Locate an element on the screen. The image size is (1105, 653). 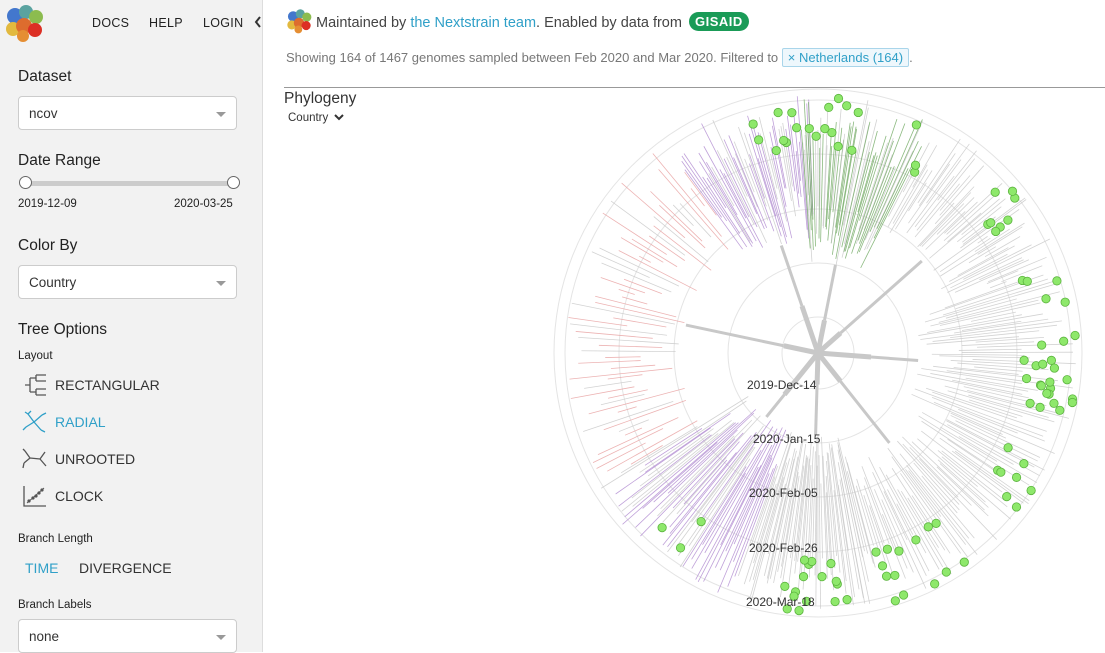
date-range-end-handle is located at coordinates (233, 182).